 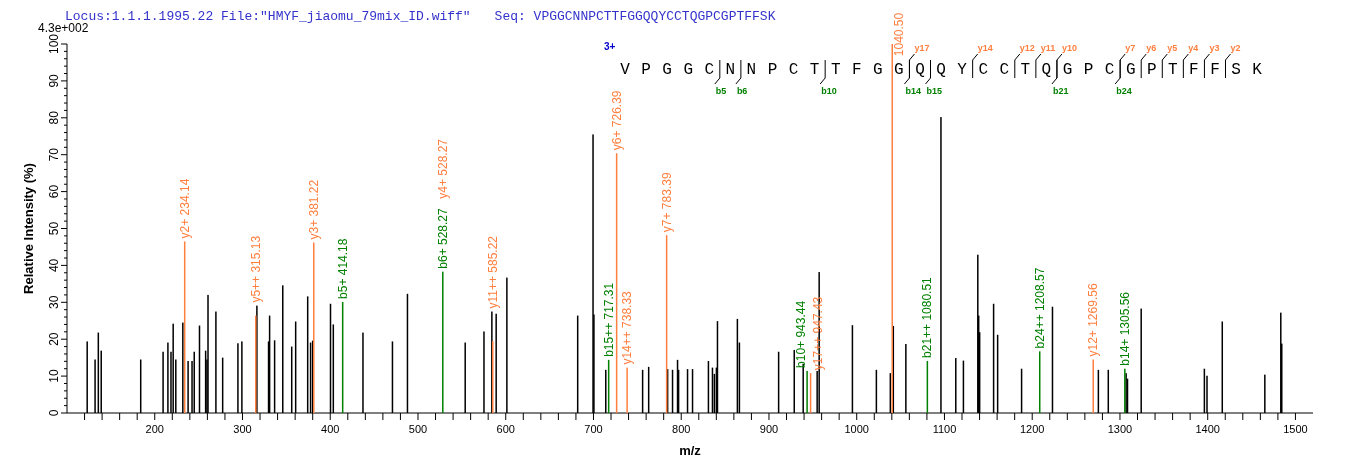 I want to click on x-tick-label: 600, so click(x=505, y=429).